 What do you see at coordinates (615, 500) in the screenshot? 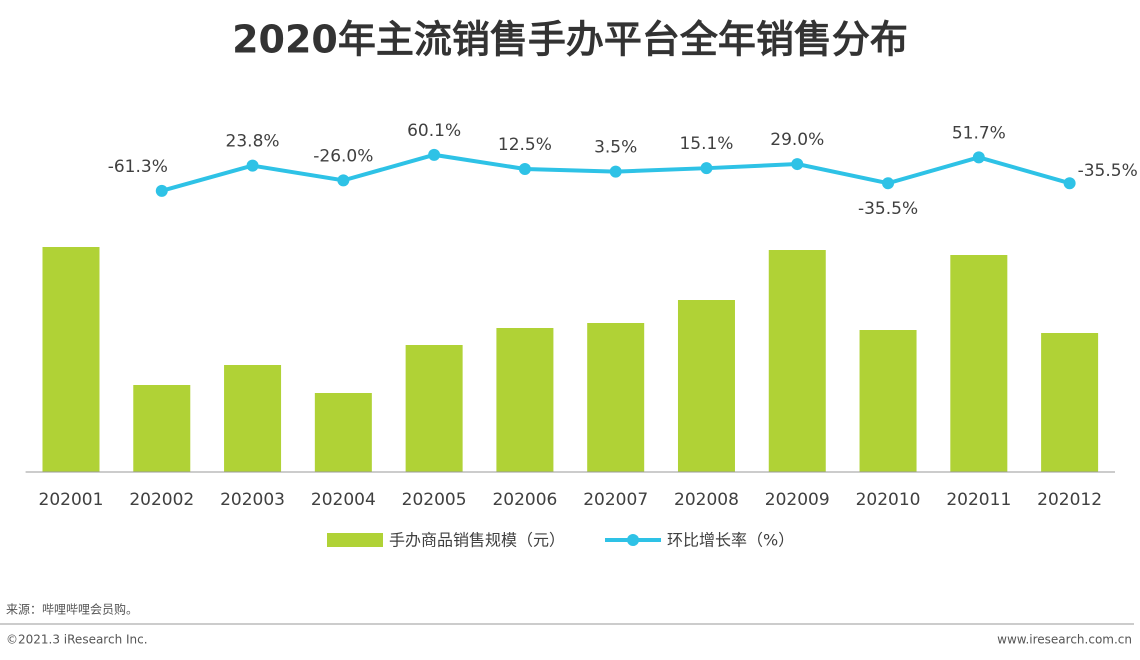
I see `x-tick-label: 202007` at bounding box center [615, 500].